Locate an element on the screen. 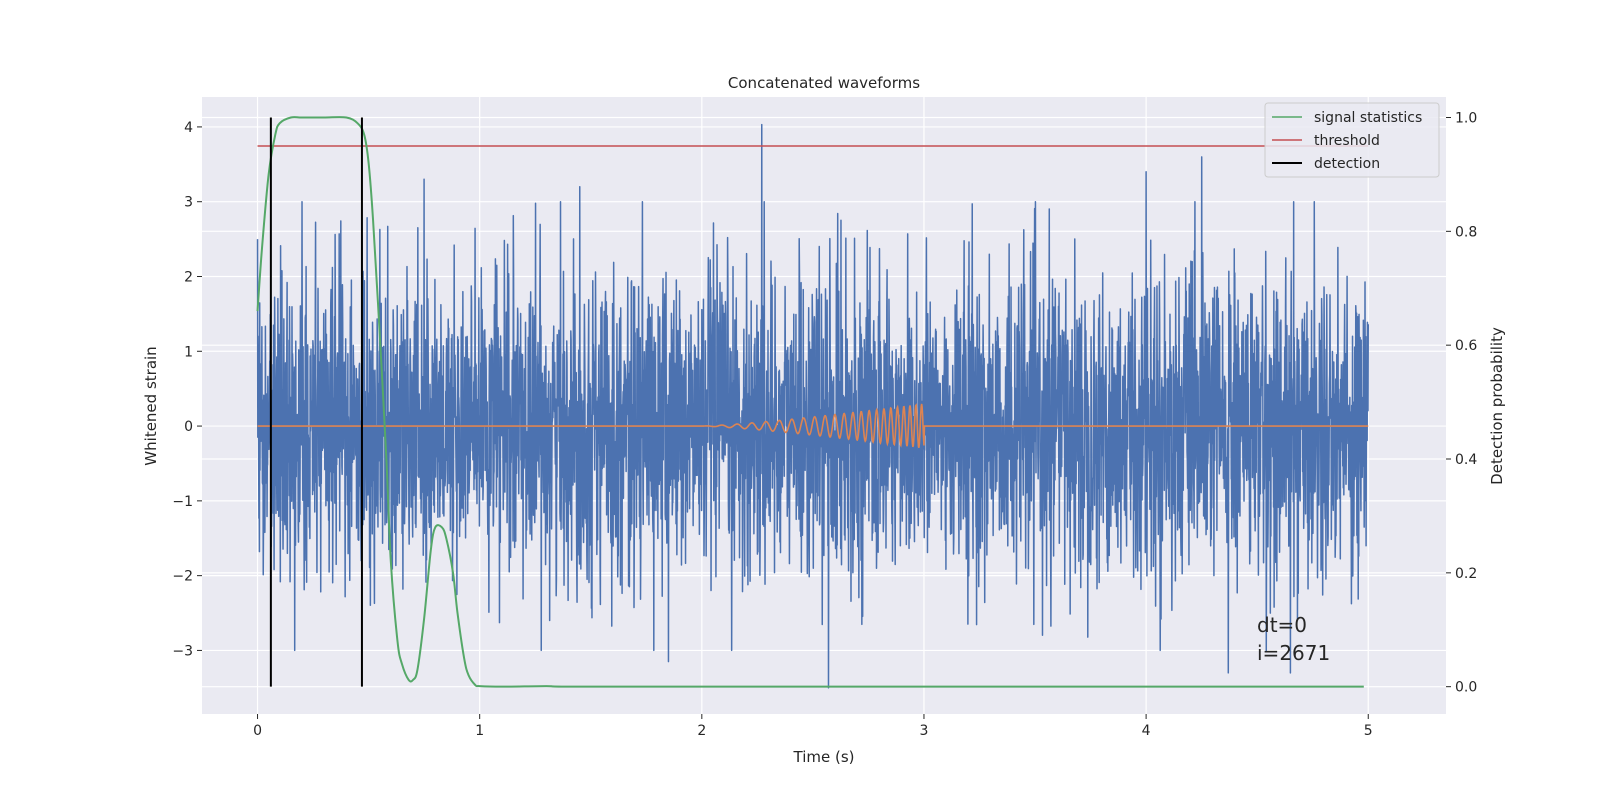 The height and width of the screenshot is (800, 1600). y-right-tick-label: 0.4 is located at coordinates (1466, 460).